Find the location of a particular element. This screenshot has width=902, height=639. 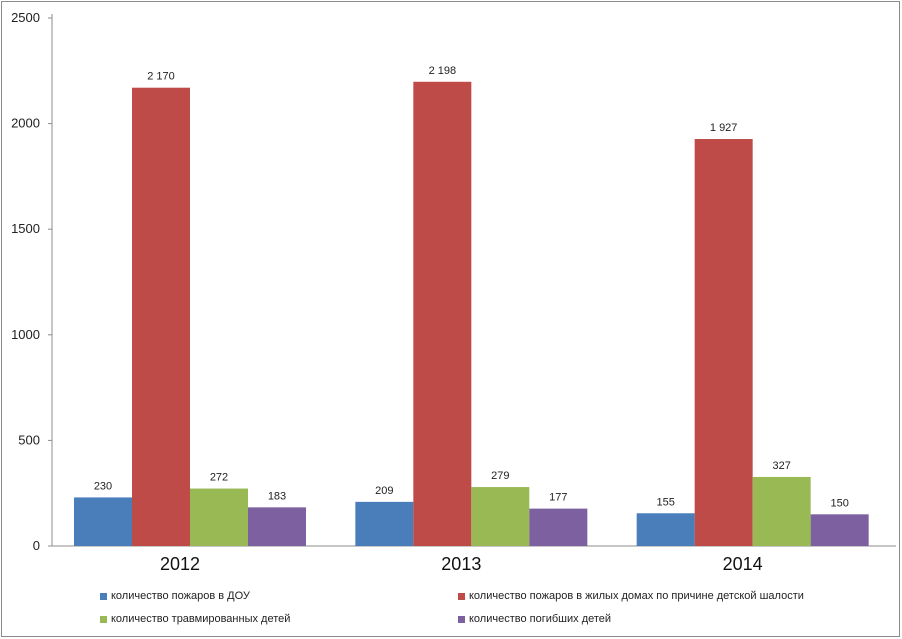

y-tick-label: 0 is located at coordinates (36, 545).